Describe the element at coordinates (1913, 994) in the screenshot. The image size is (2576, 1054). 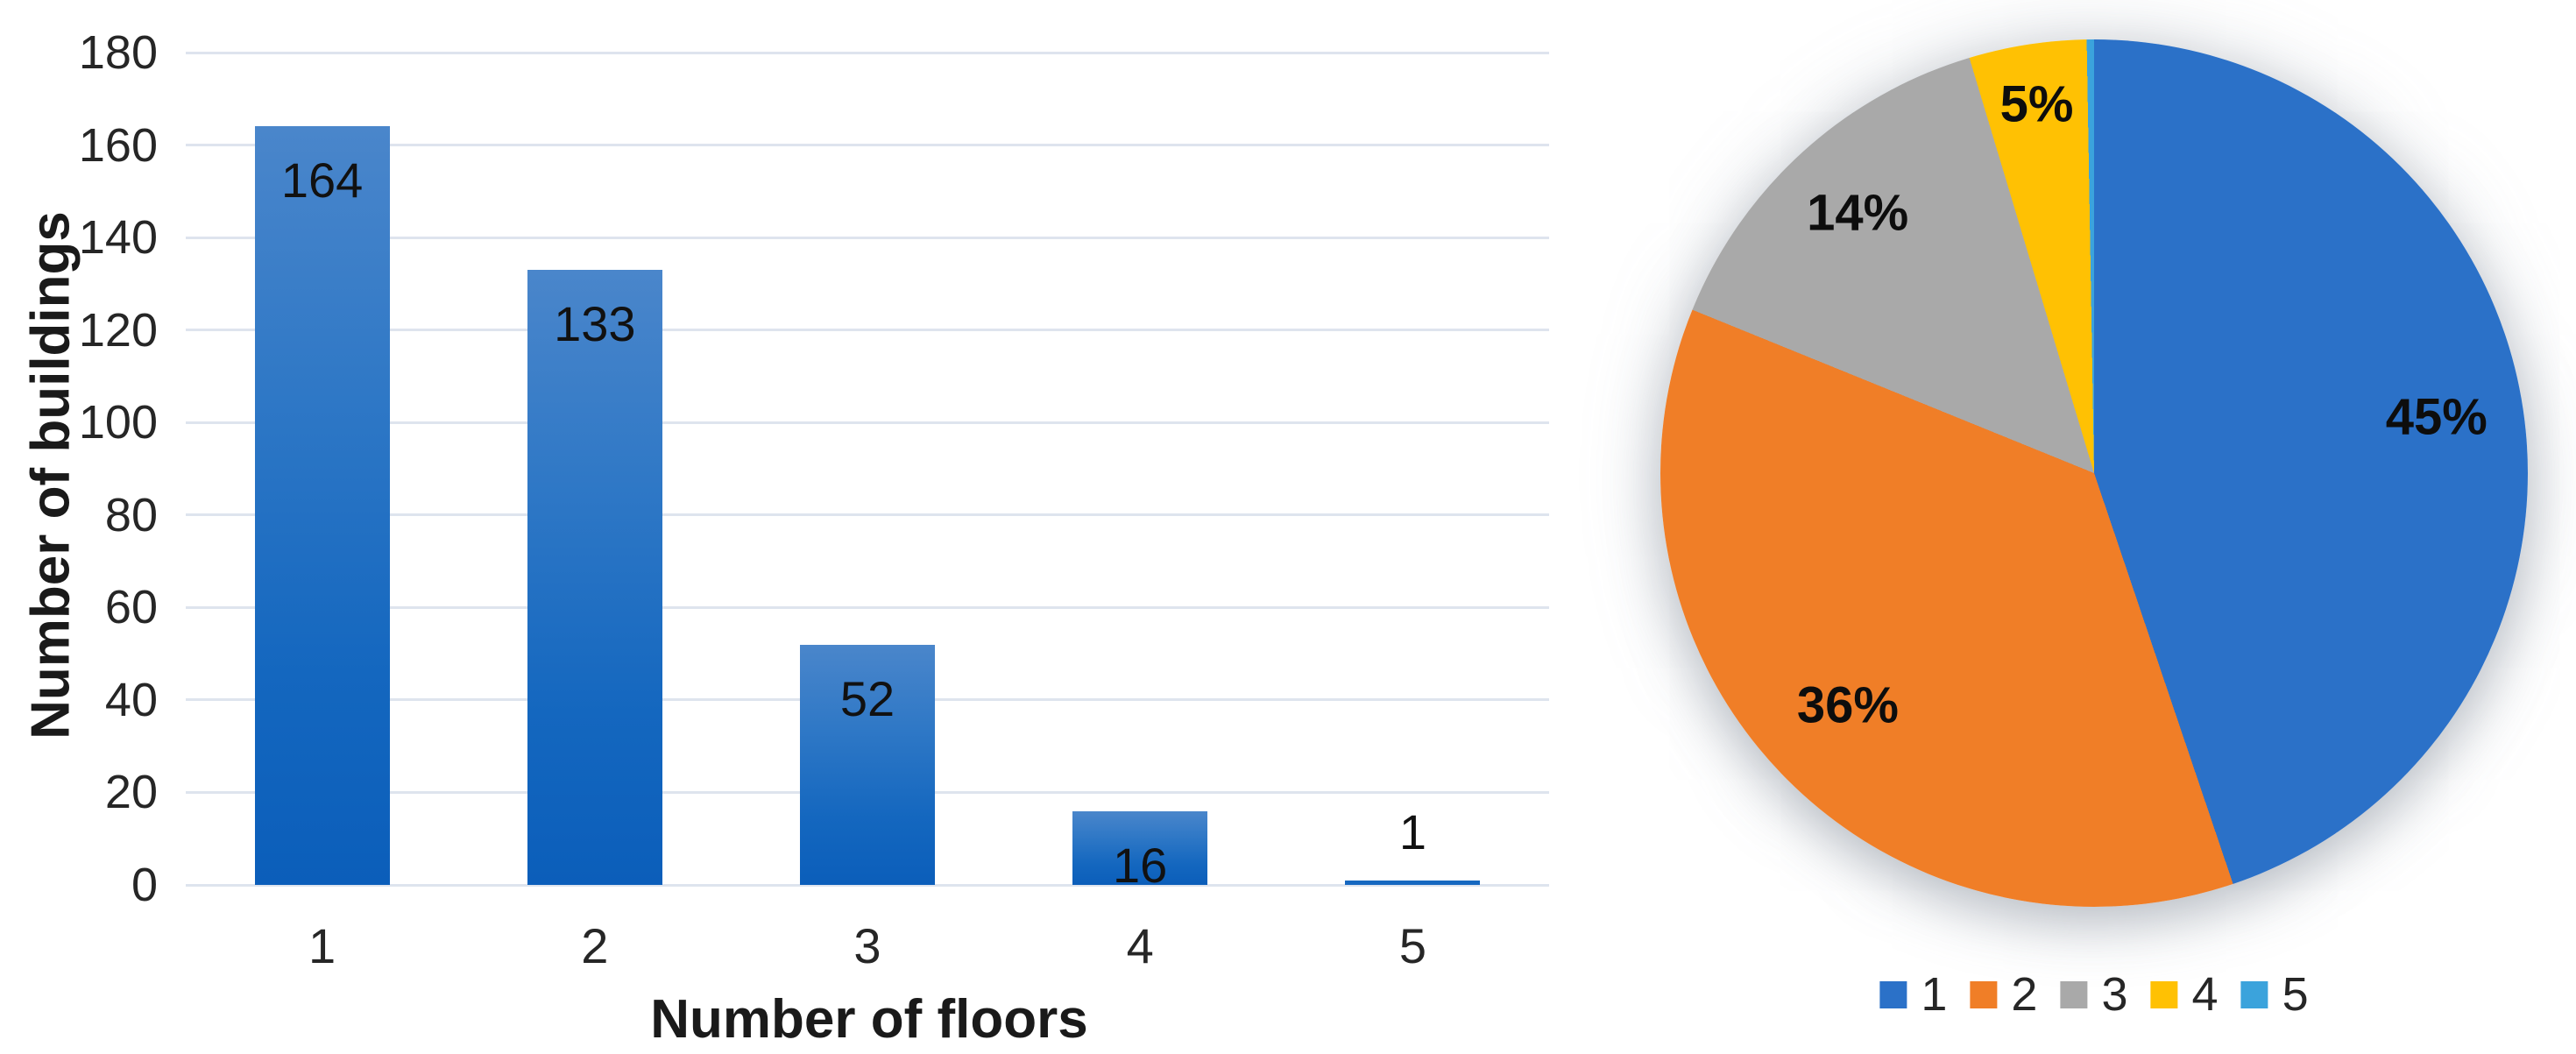
I see `legend-item-1: 1` at that location.